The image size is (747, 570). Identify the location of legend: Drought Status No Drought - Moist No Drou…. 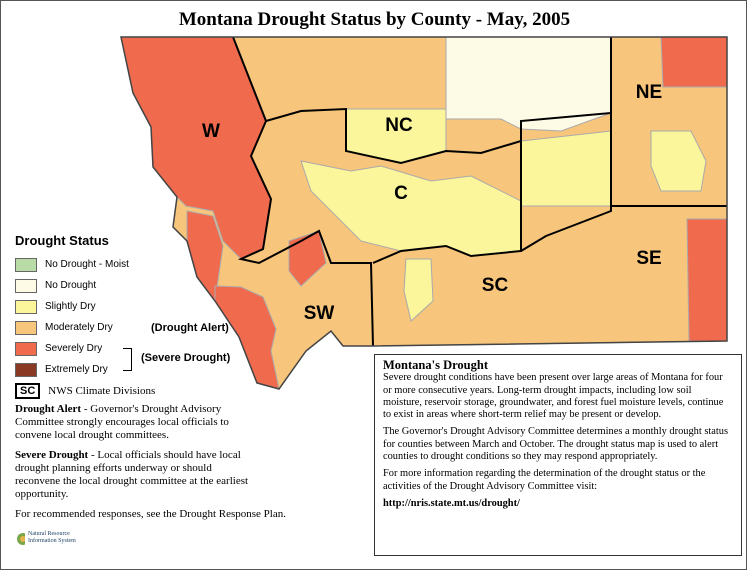
(180, 316).